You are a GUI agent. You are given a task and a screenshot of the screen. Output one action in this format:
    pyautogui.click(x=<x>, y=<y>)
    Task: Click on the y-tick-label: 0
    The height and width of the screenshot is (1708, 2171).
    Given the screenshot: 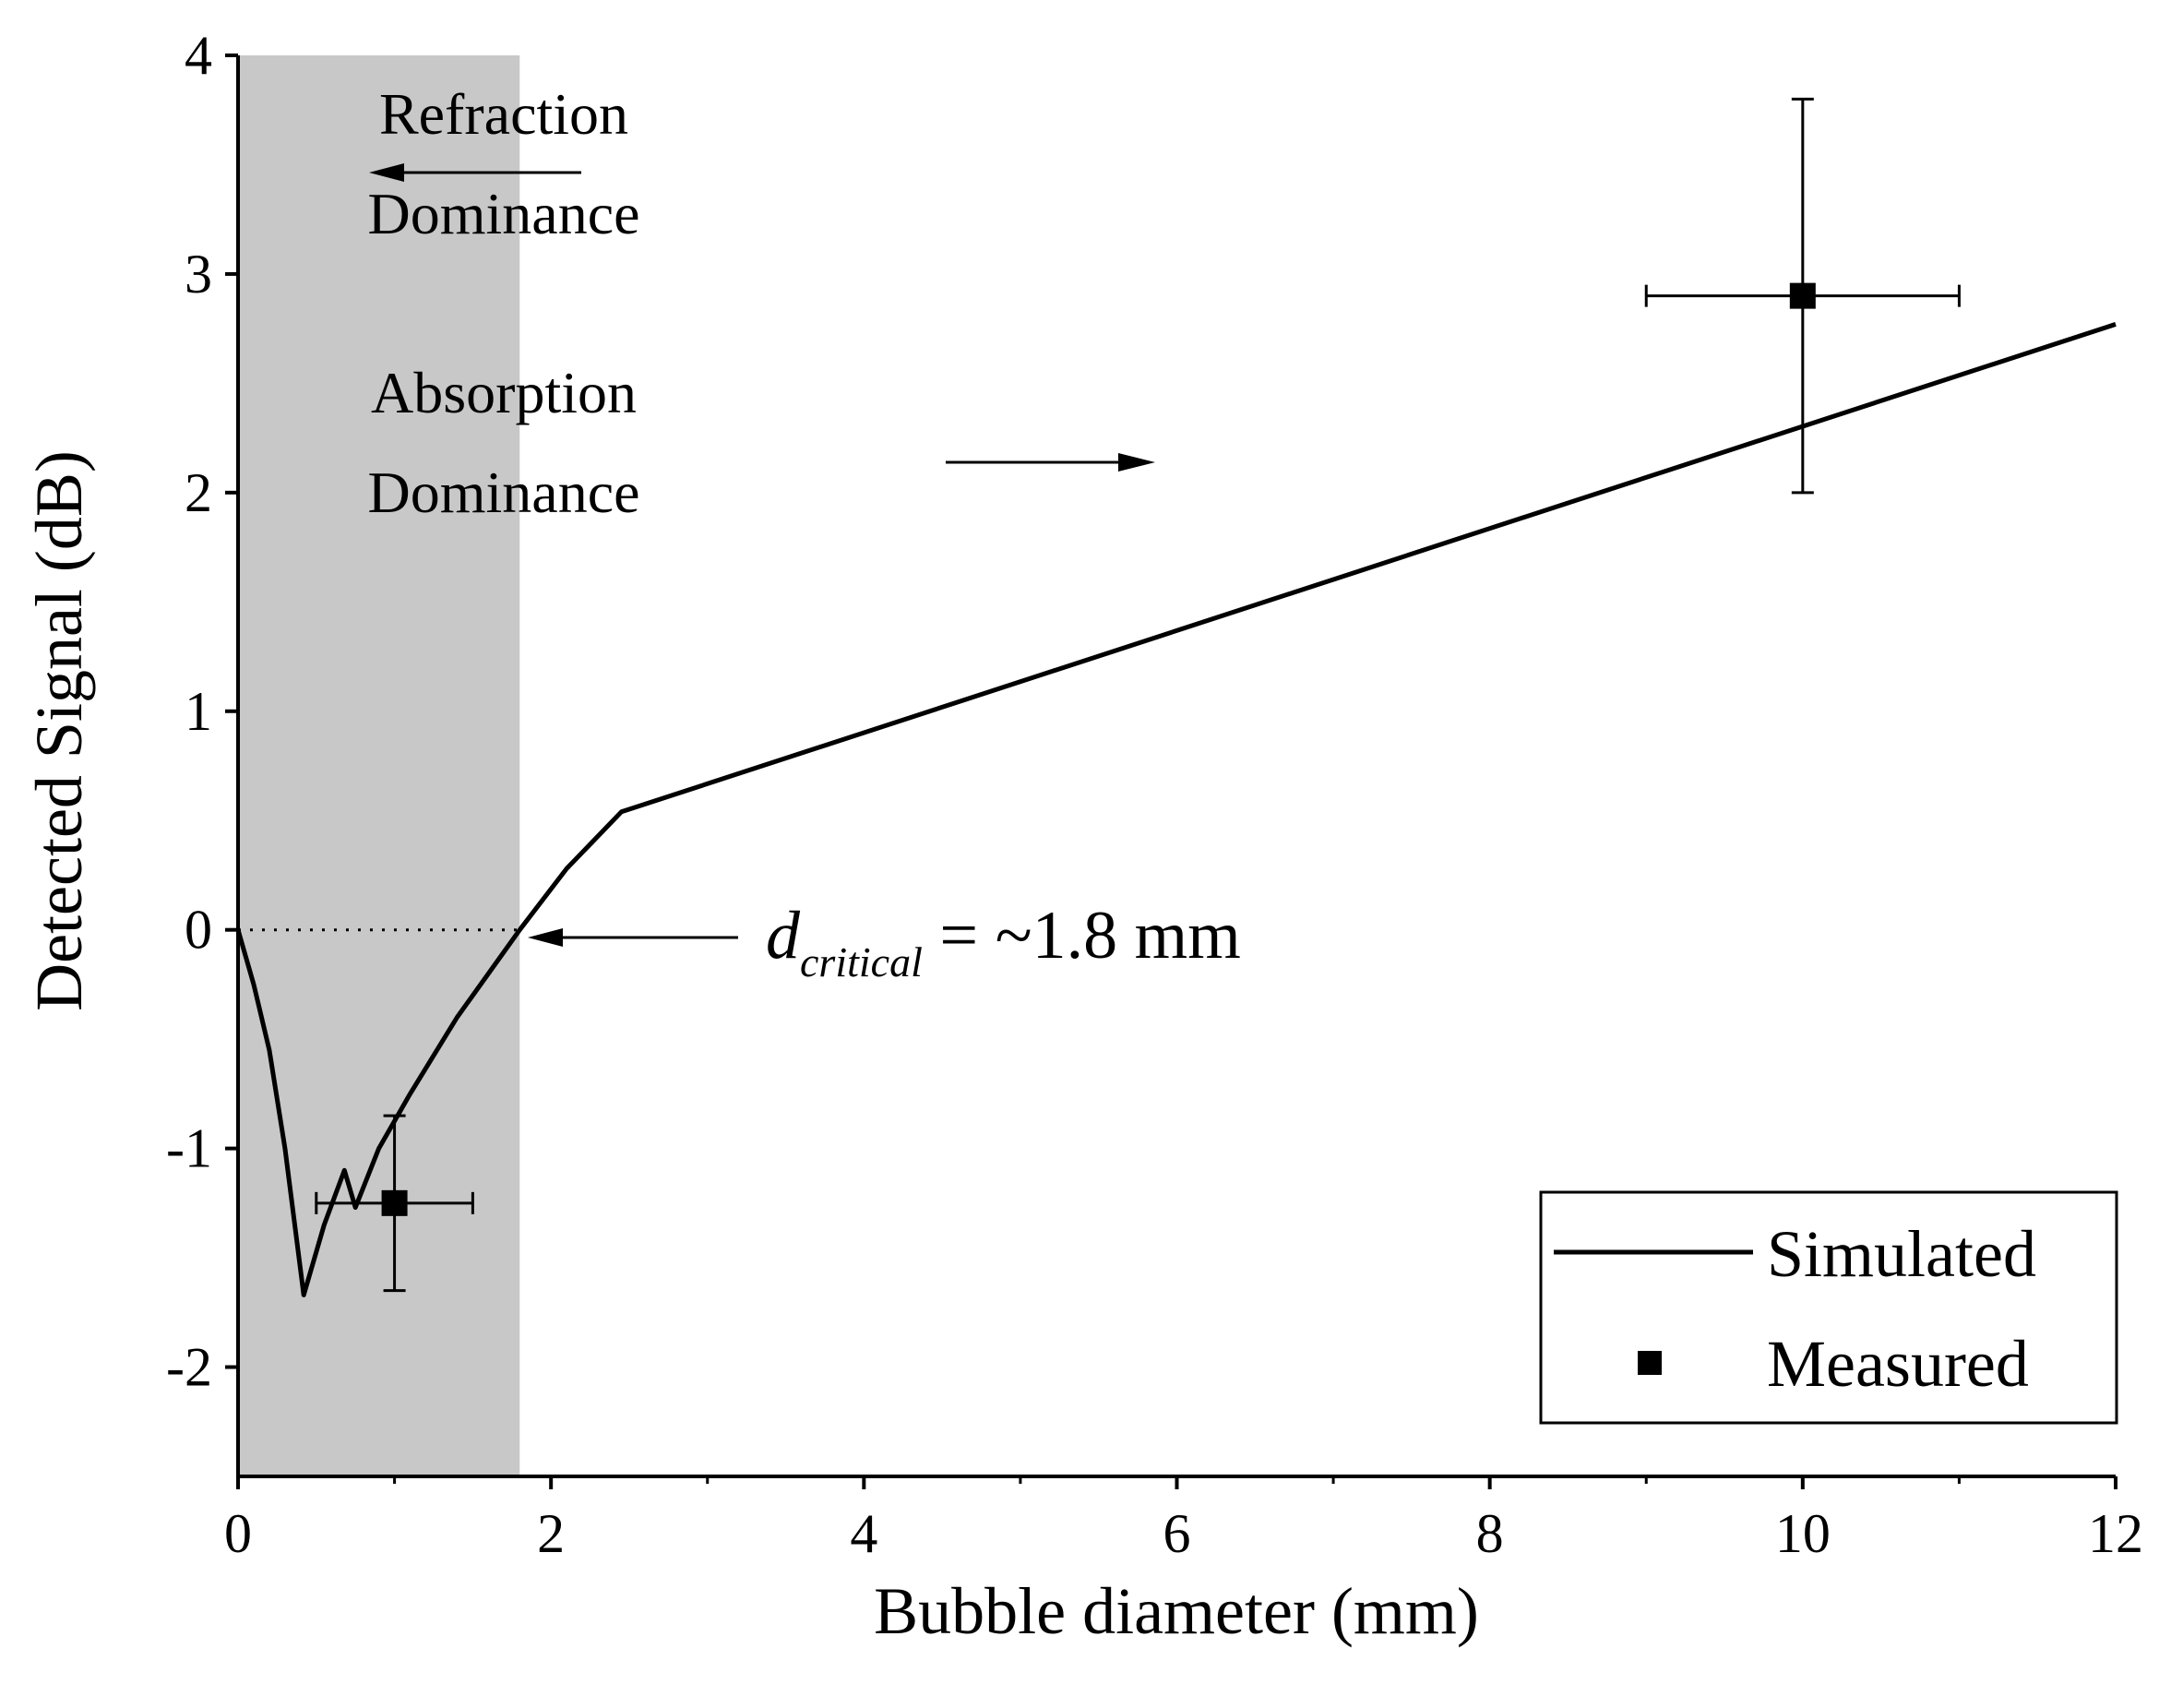 What is the action you would take?
    pyautogui.click(x=198, y=930)
    